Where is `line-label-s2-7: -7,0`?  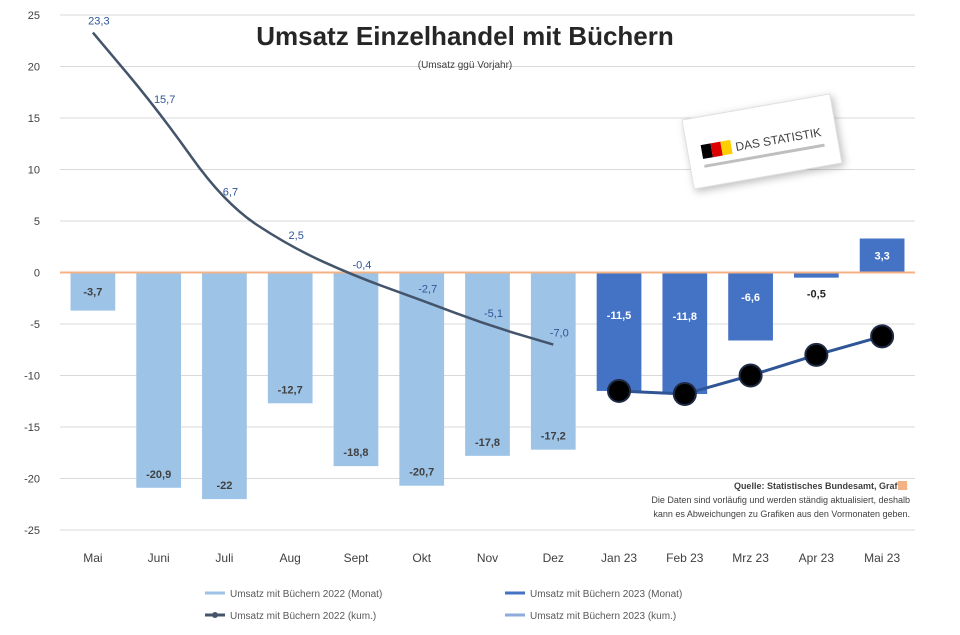
line-label-s2-7: -7,0 is located at coordinates (559, 334).